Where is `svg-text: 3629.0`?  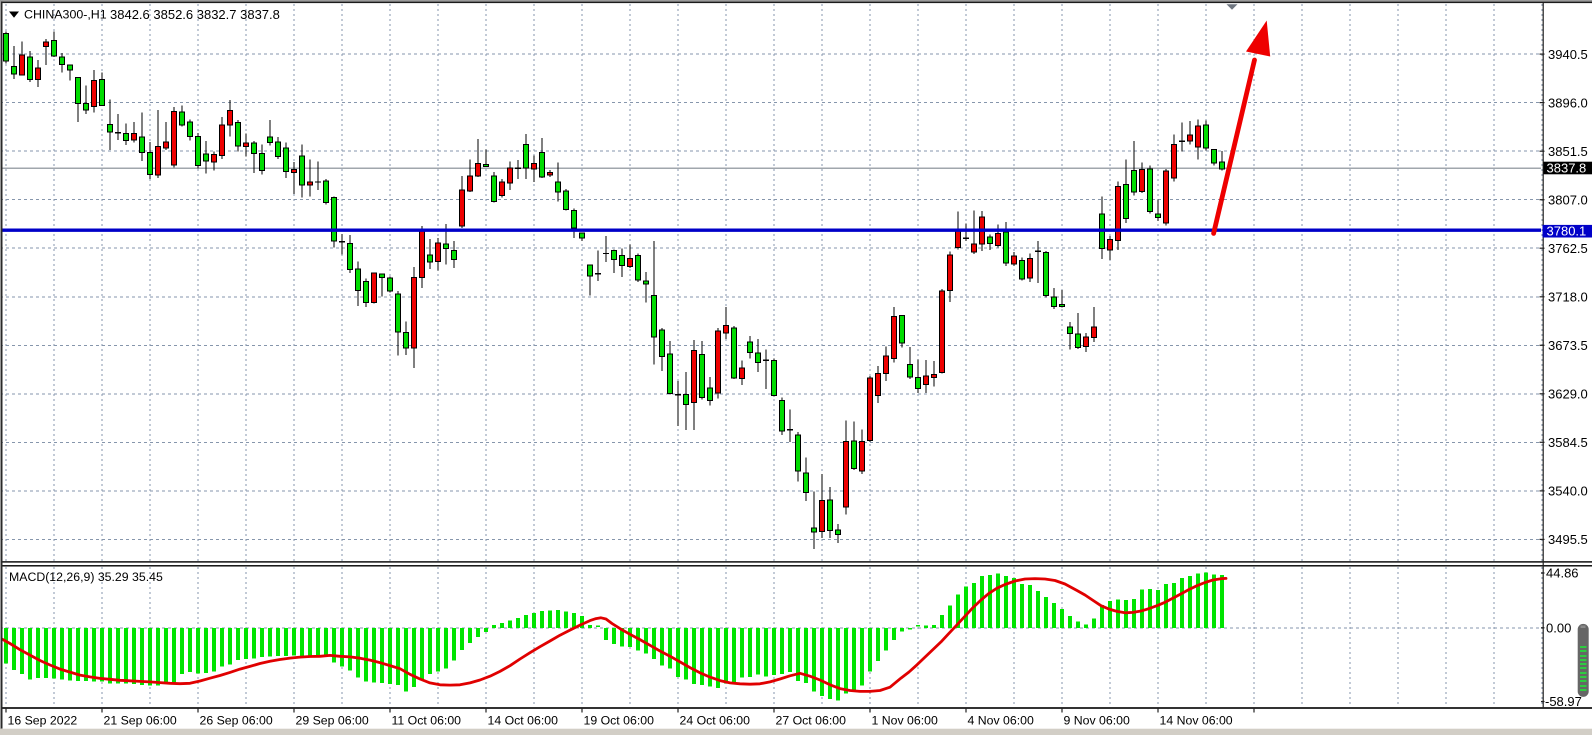 svg-text: 3629.0 is located at coordinates (1568, 394).